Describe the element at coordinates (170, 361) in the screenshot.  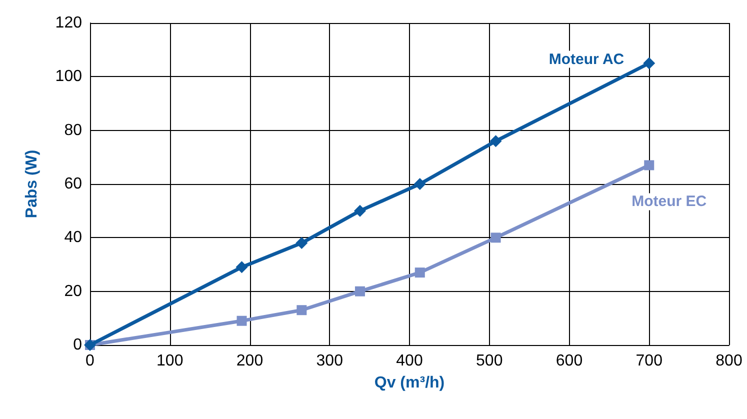
I see `x-tick-label: 100` at that location.